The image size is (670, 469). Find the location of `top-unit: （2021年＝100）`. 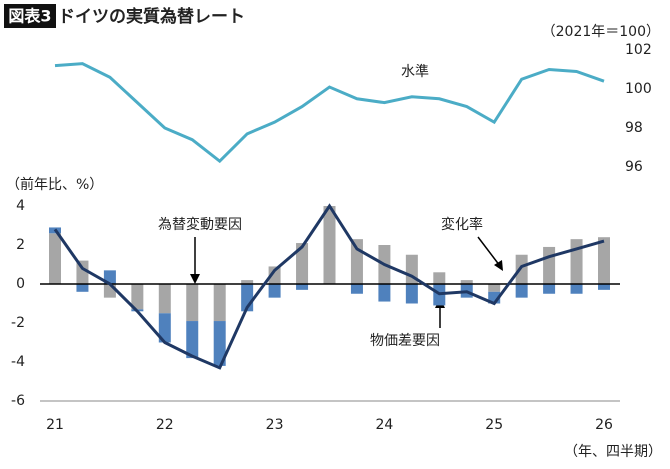

top-unit: （2021年＝100） is located at coordinates (601, 32).